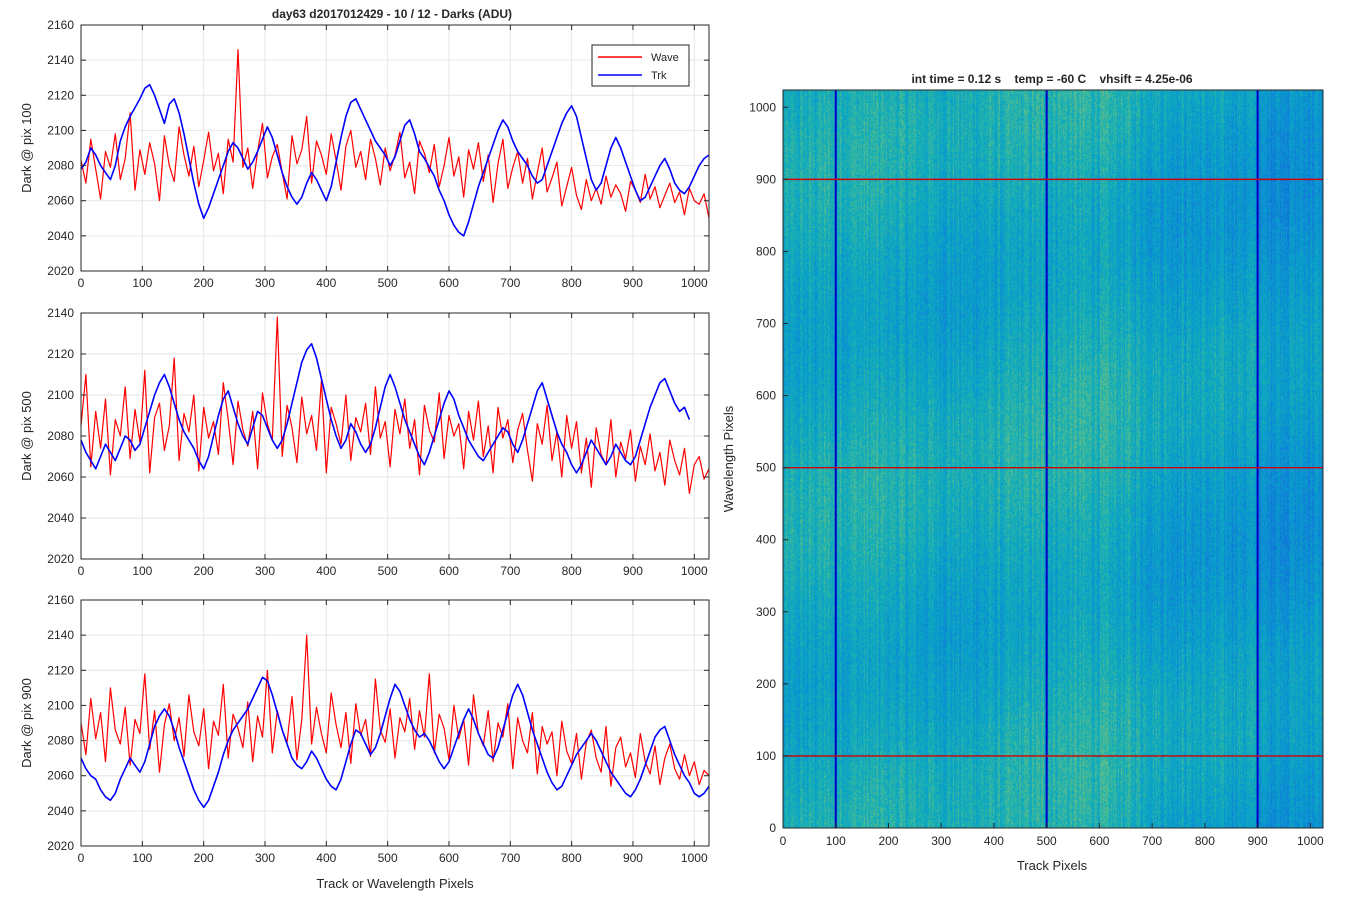  Describe the element at coordinates (766, 396) in the screenshot. I see `y-tick-label: 600` at that location.